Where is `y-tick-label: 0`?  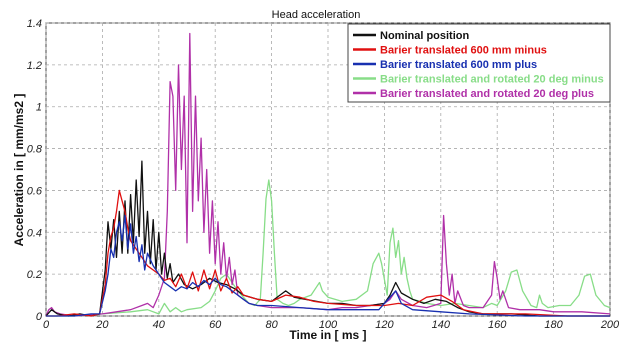 y-tick-label: 0 is located at coordinates (39, 317).